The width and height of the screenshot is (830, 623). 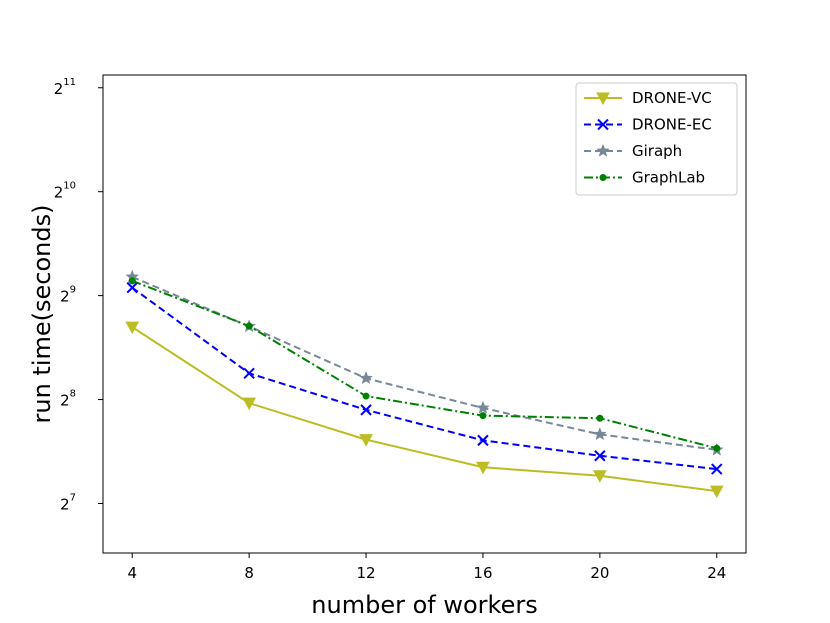 I want to click on y-tick-label: 29, so click(x=68, y=295).